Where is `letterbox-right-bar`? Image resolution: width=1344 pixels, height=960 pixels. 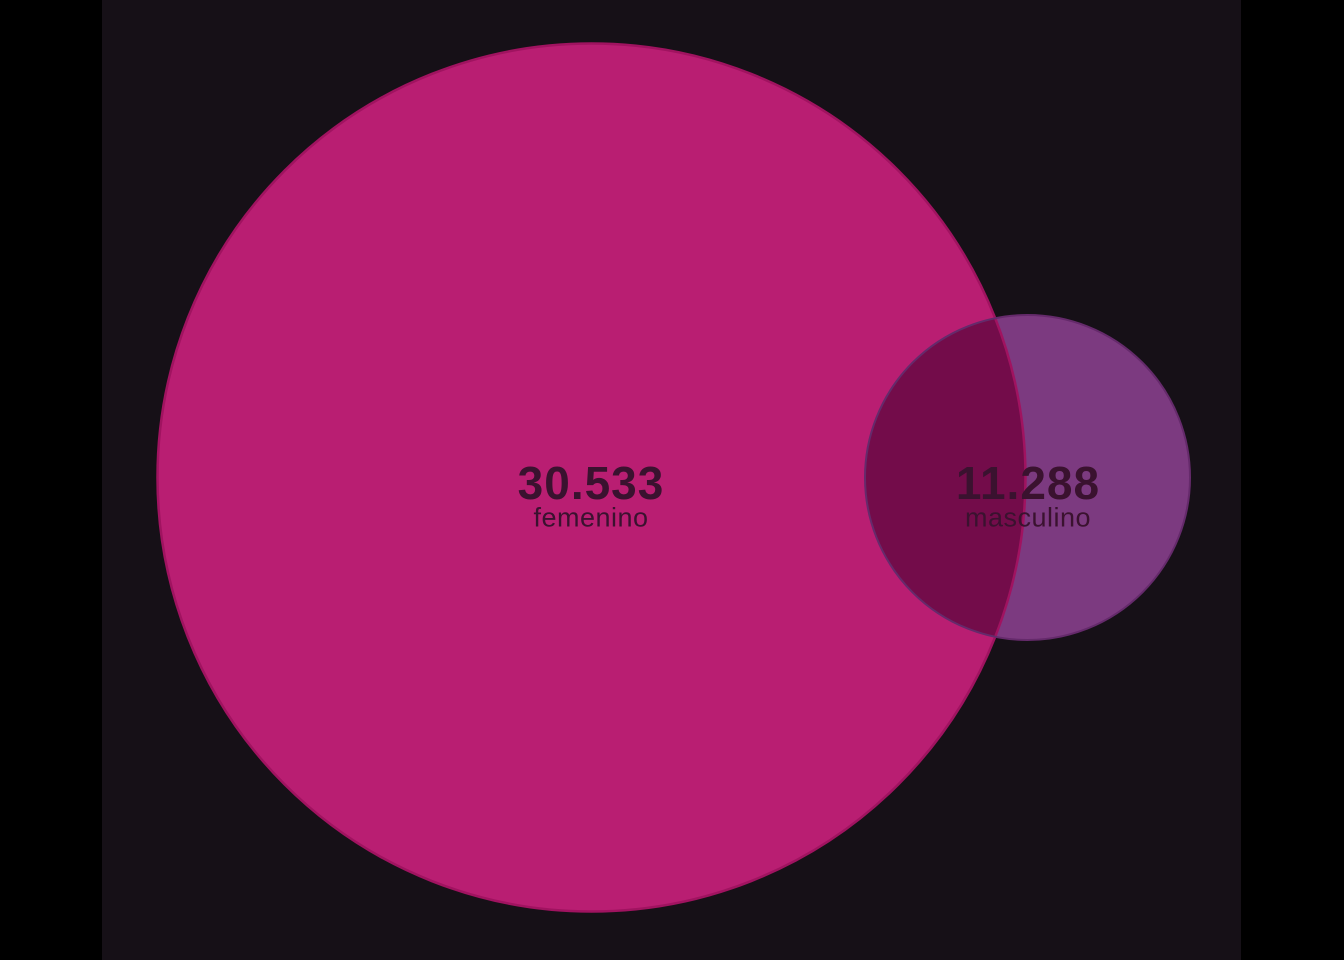 letterbox-right-bar is located at coordinates (1292, 480).